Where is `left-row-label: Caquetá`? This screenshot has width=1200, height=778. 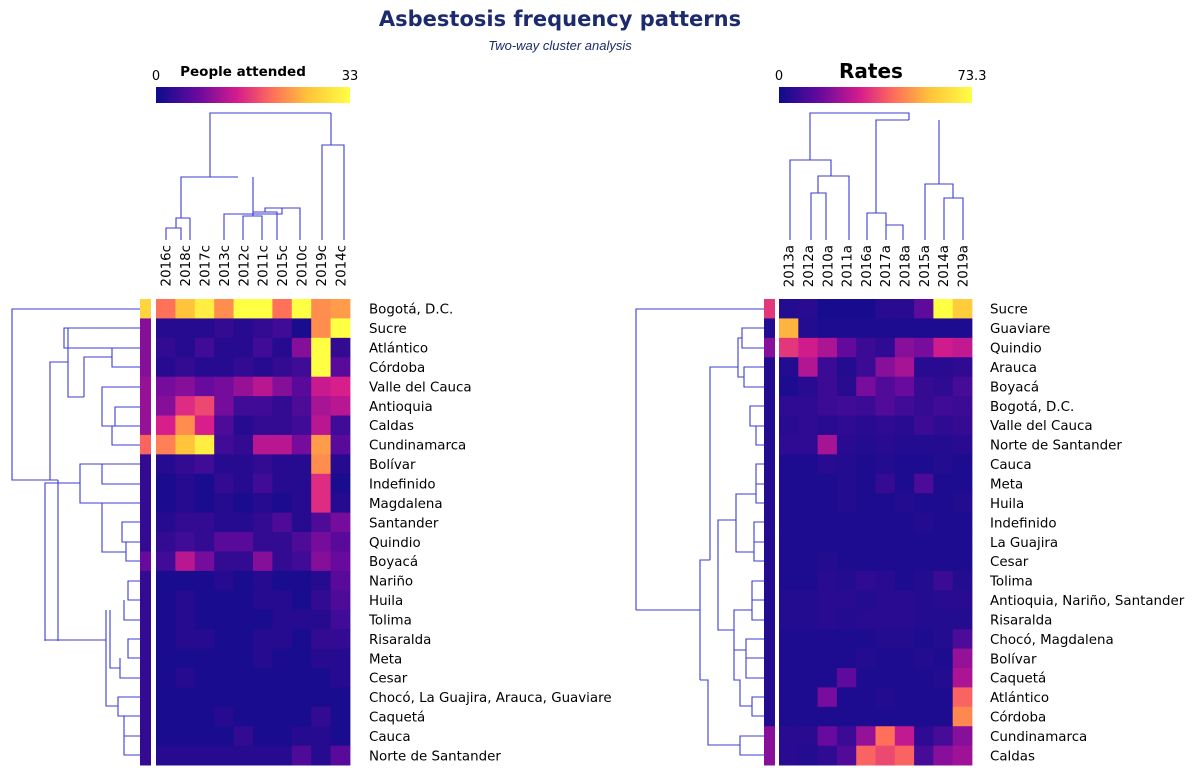
left-row-label: Caquetá is located at coordinates (397, 718).